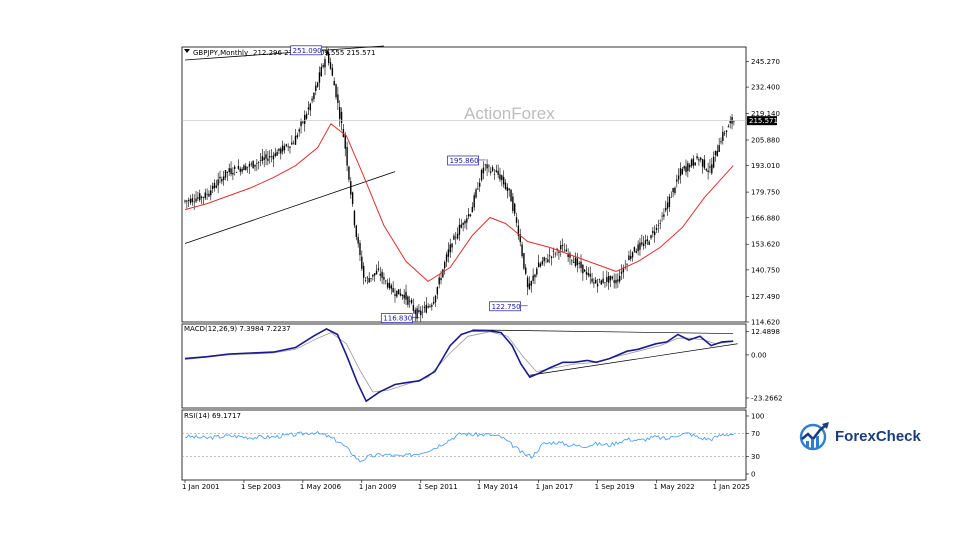 This screenshot has width=960, height=540. I want to click on price-y-tick-label: 193.010, so click(765, 166).